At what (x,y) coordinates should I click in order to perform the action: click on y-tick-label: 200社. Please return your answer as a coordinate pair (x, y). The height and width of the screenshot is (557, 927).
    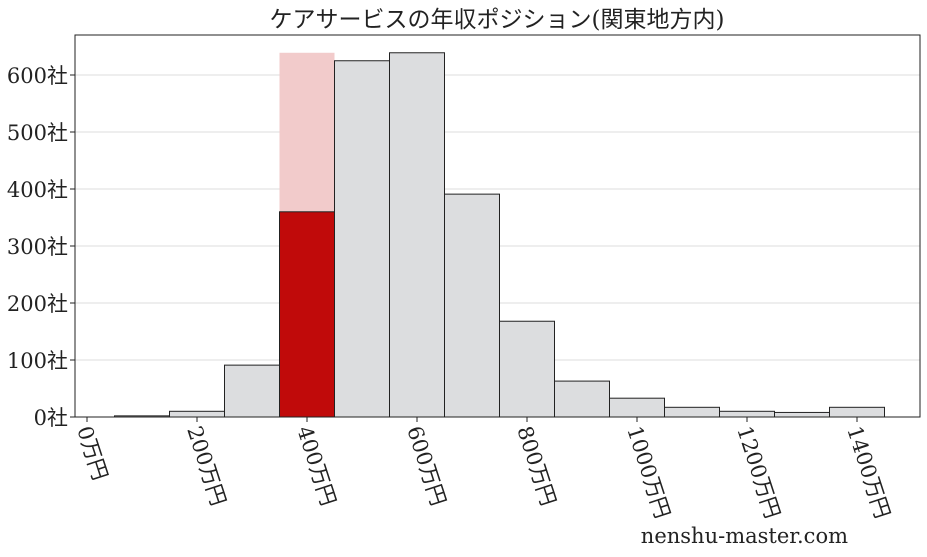
    Looking at the image, I should click on (37, 304).